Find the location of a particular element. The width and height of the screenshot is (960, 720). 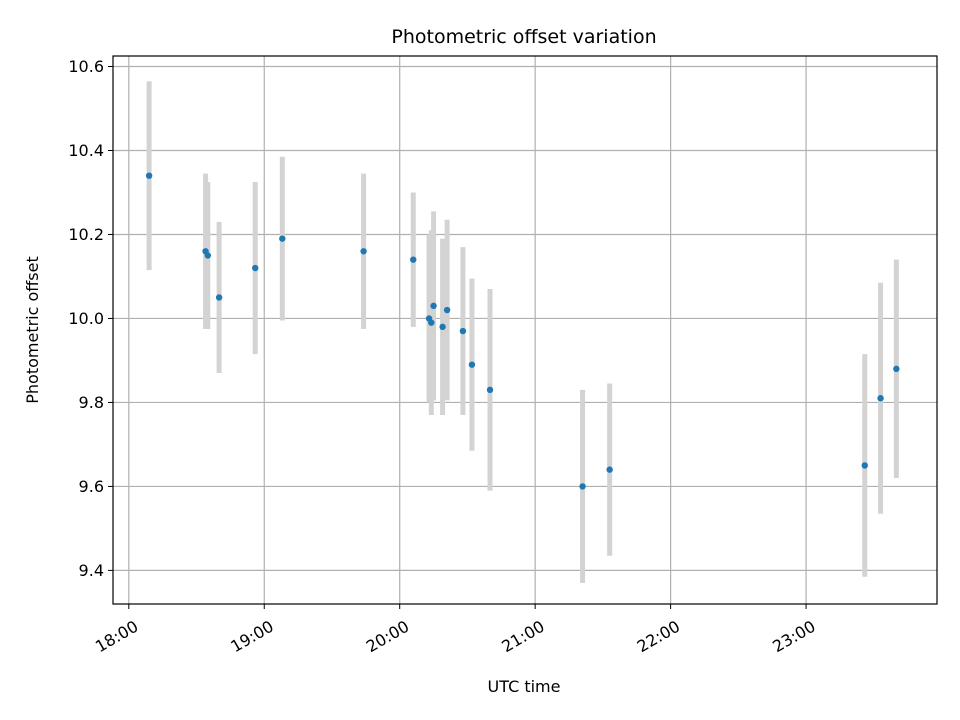

x-tick-label: 21:00 is located at coordinates (522, 637).